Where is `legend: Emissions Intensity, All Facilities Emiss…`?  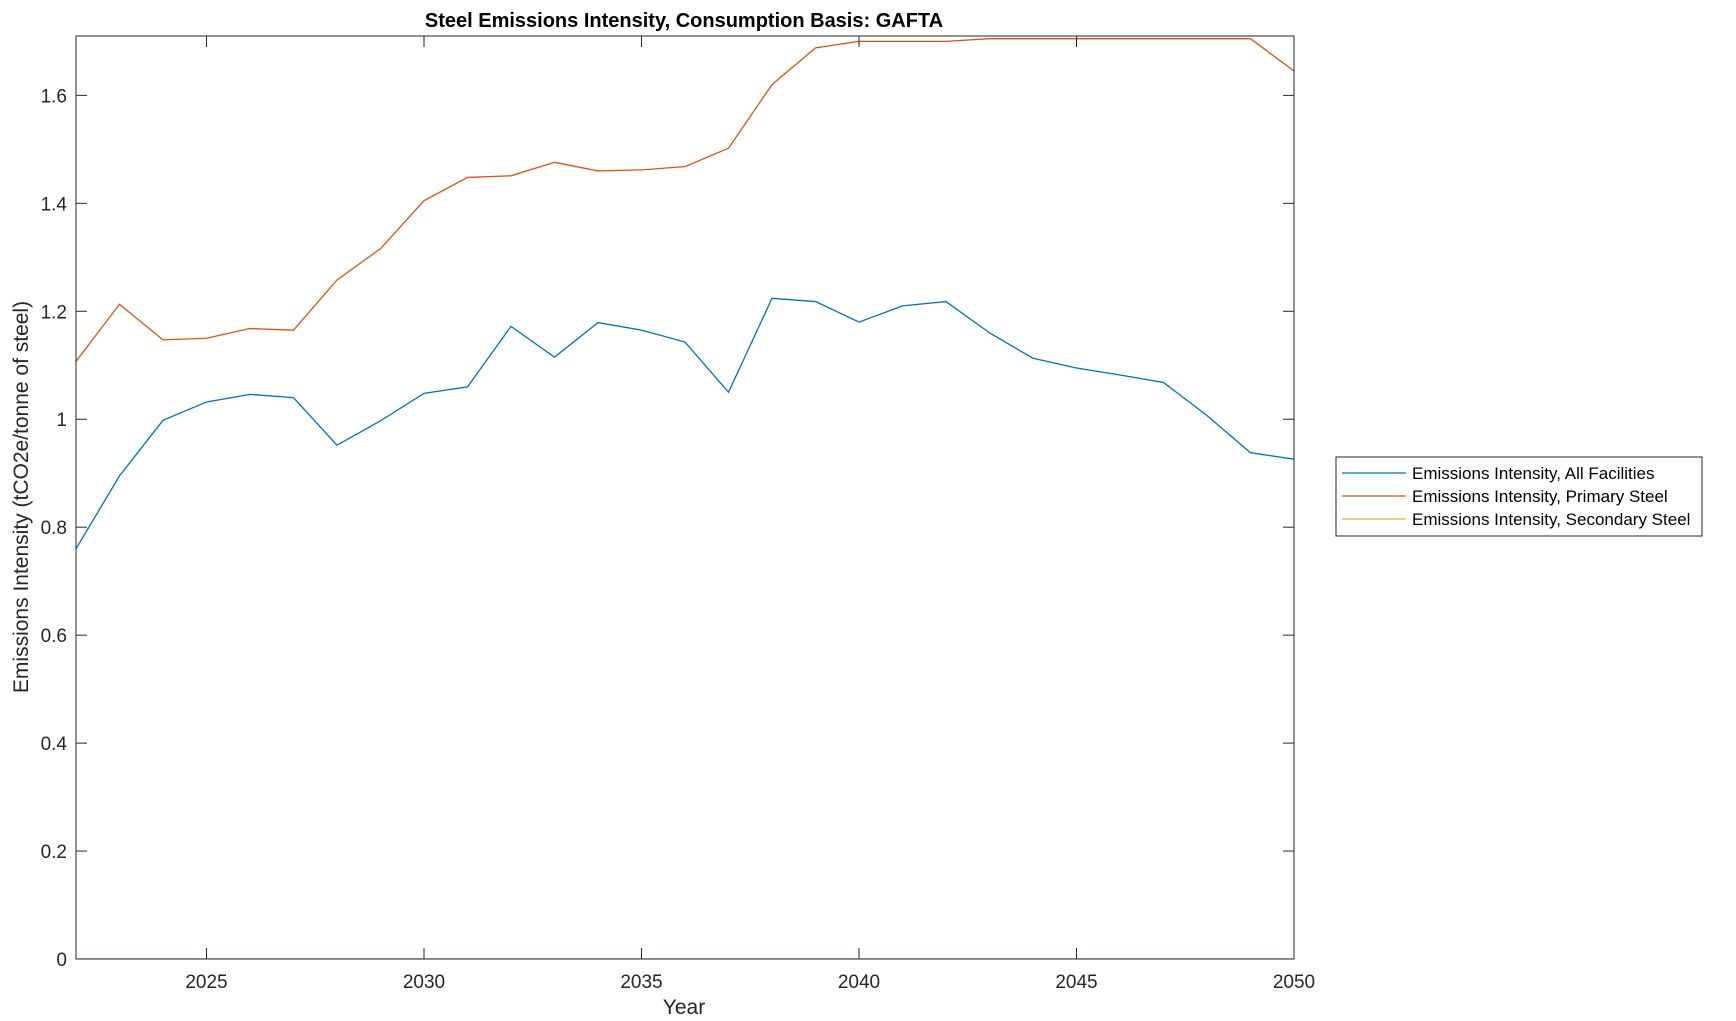 legend: Emissions Intensity, All Facilities Emiss… is located at coordinates (1519, 496).